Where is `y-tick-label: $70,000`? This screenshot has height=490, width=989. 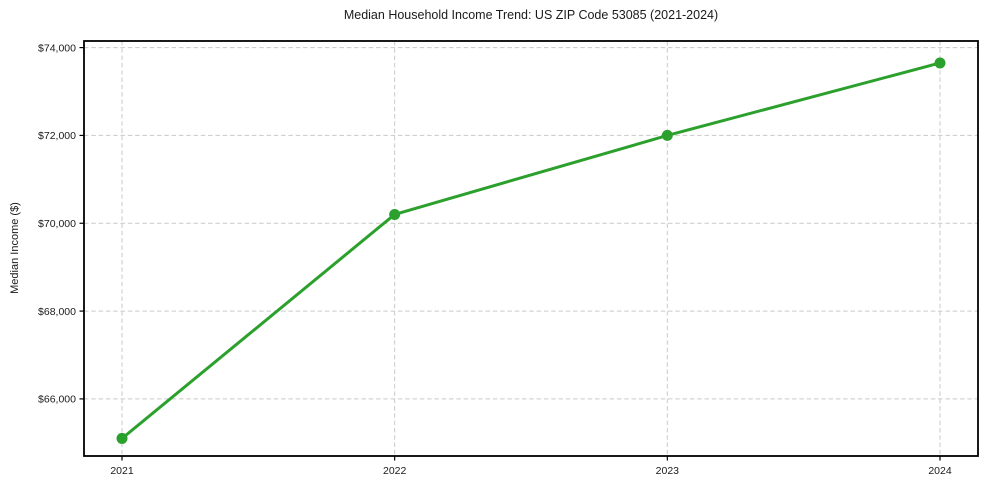 y-tick-label: $70,000 is located at coordinates (57, 224).